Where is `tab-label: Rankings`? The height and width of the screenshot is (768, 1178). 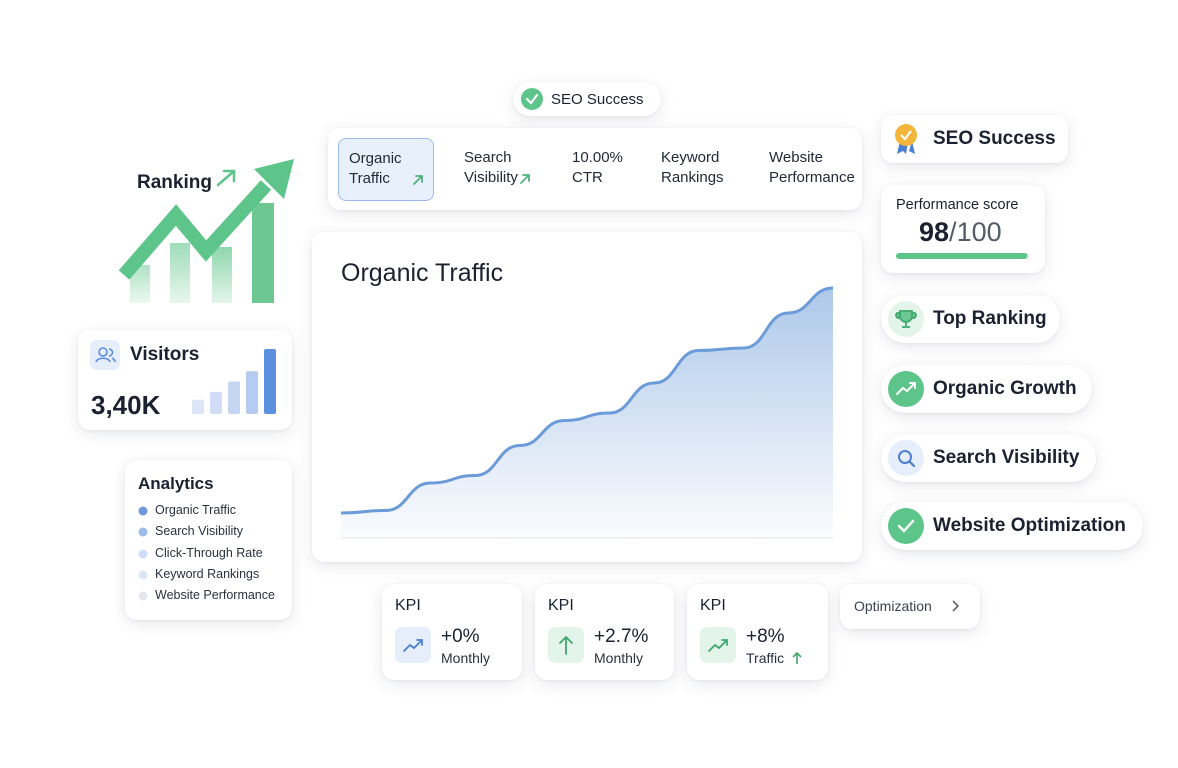 tab-label: Rankings is located at coordinates (692, 177).